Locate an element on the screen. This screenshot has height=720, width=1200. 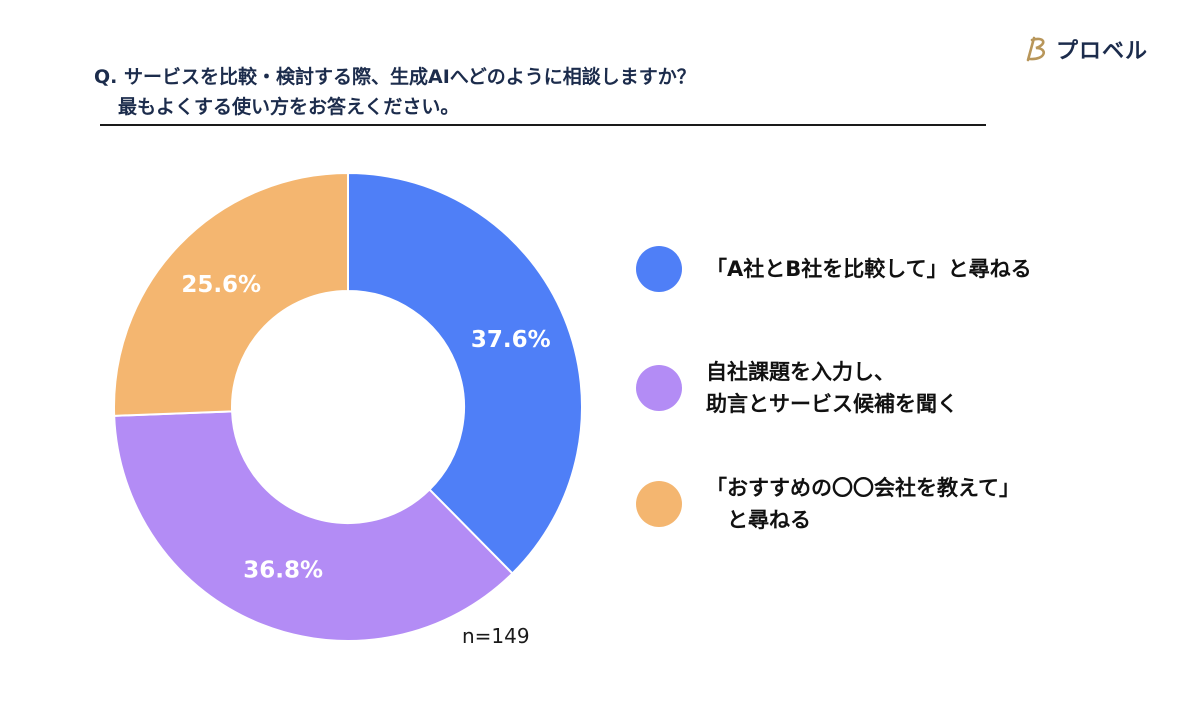
sample-size-label: n=149 is located at coordinates (496, 636).